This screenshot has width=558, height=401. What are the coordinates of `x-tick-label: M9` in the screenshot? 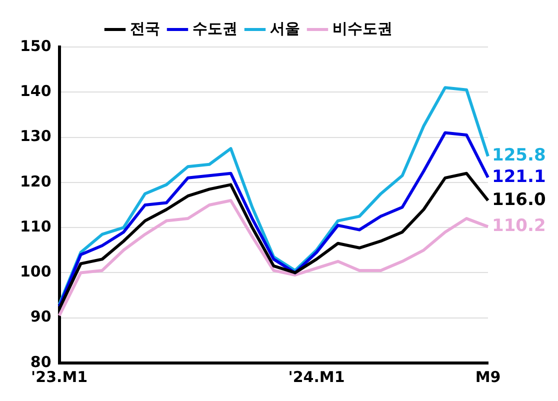 It's located at (488, 377).